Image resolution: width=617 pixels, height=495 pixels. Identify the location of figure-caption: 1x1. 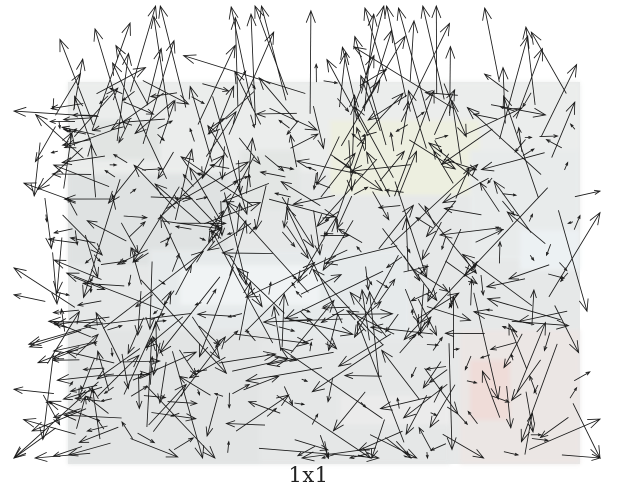
(308, 475).